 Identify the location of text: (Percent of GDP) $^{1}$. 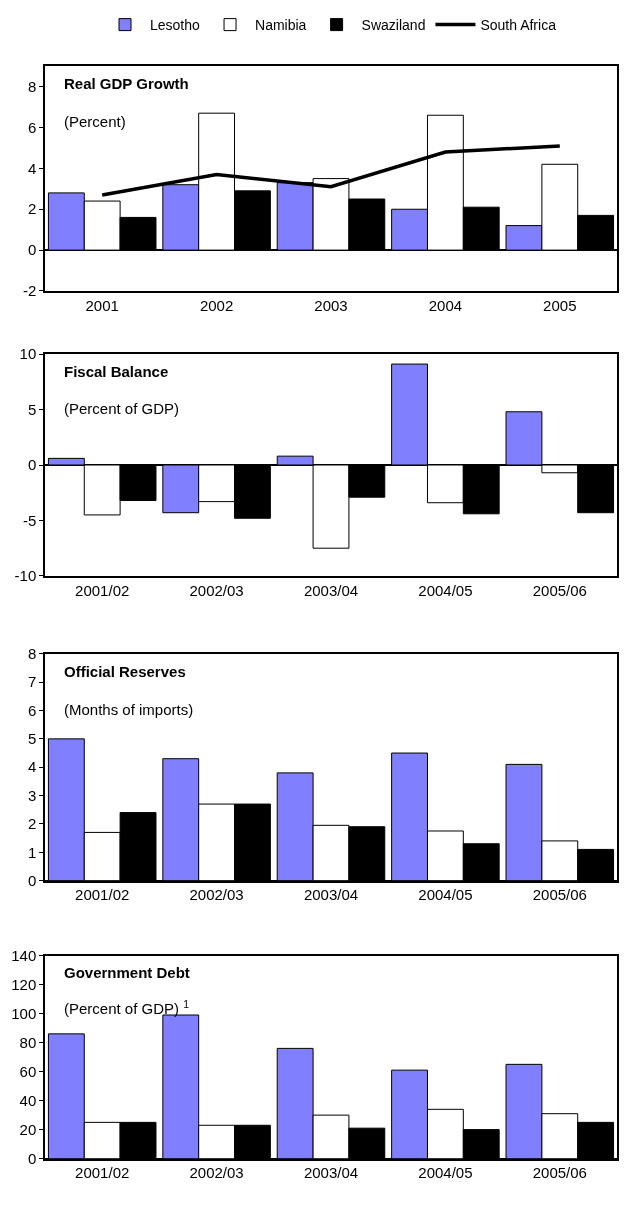
(127, 1008).